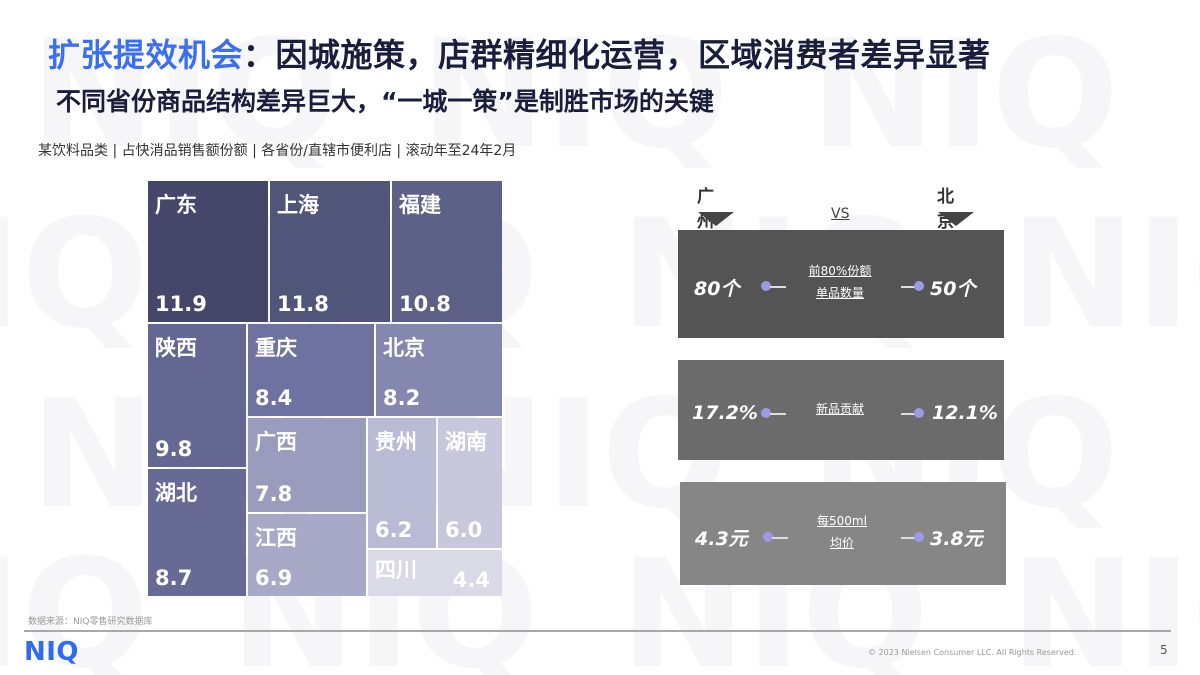 The width and height of the screenshot is (1200, 675). Describe the element at coordinates (307, 555) in the screenshot. I see `treemap-cell-jiangxi: 江西 6.9` at that location.